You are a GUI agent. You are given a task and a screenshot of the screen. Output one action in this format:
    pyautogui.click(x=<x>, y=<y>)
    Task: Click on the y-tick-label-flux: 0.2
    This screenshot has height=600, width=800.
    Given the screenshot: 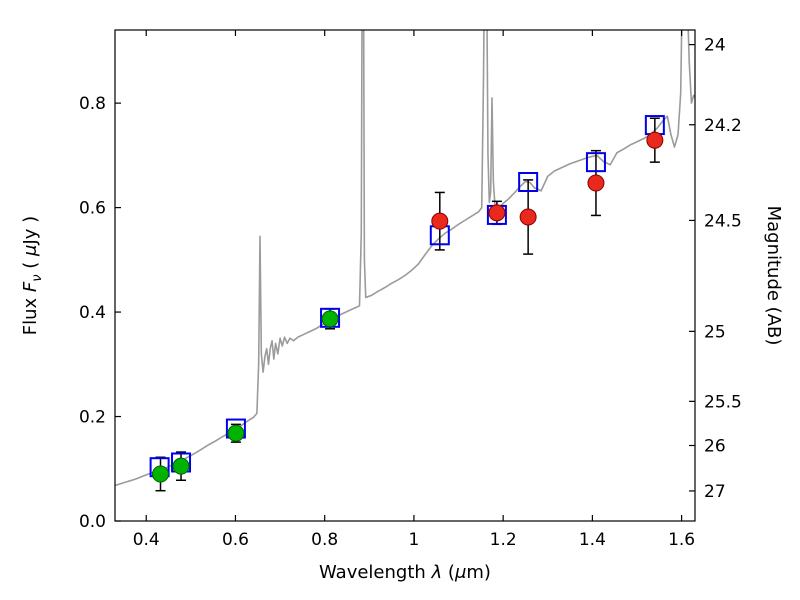 What is the action you would take?
    pyautogui.click(x=92, y=418)
    